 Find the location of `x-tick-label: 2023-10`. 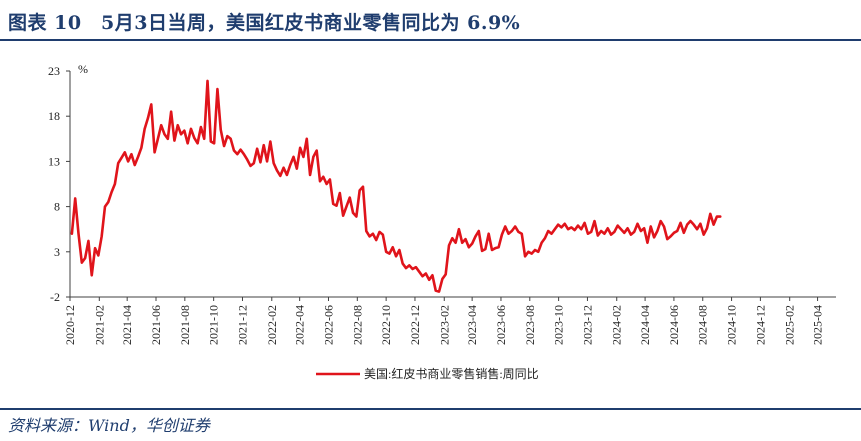

x-tick-label: 2023-10 is located at coordinates (559, 325).